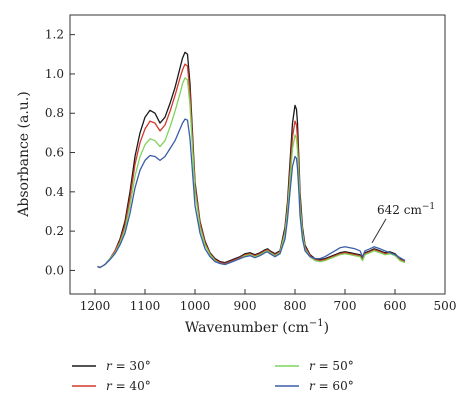 The image size is (474, 413). I want to click on annotation-arrow, so click(379, 231).